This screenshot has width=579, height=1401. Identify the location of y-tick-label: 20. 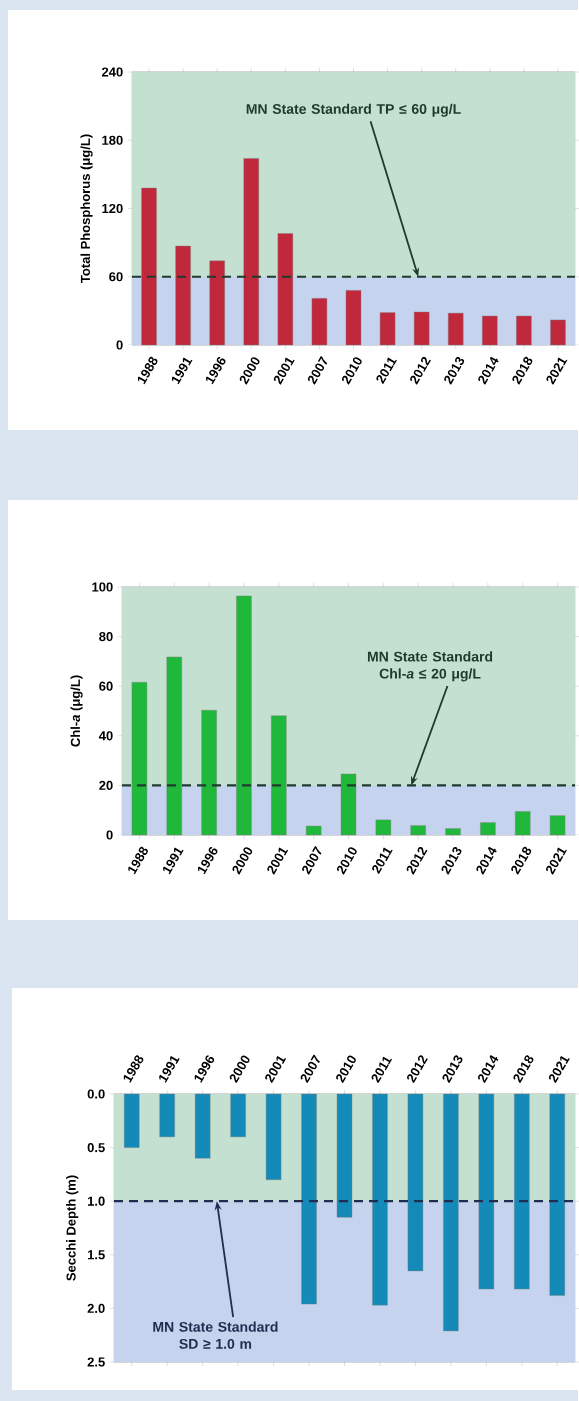
(106, 785).